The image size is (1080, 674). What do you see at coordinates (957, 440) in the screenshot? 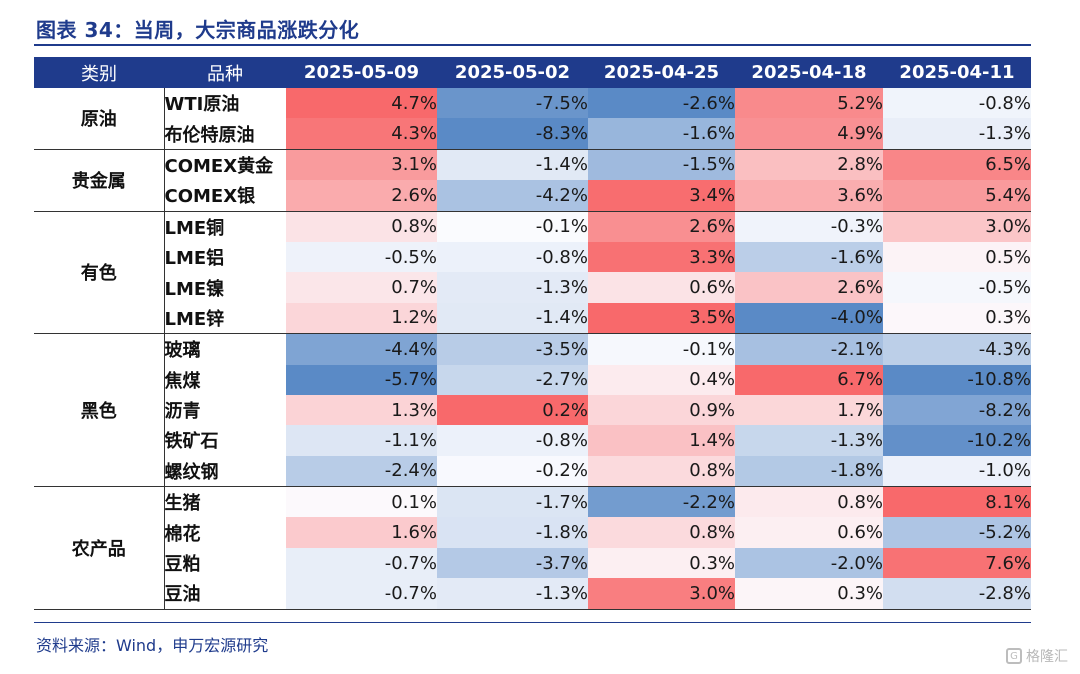
I see `value-cell: -10.2%` at bounding box center [957, 440].